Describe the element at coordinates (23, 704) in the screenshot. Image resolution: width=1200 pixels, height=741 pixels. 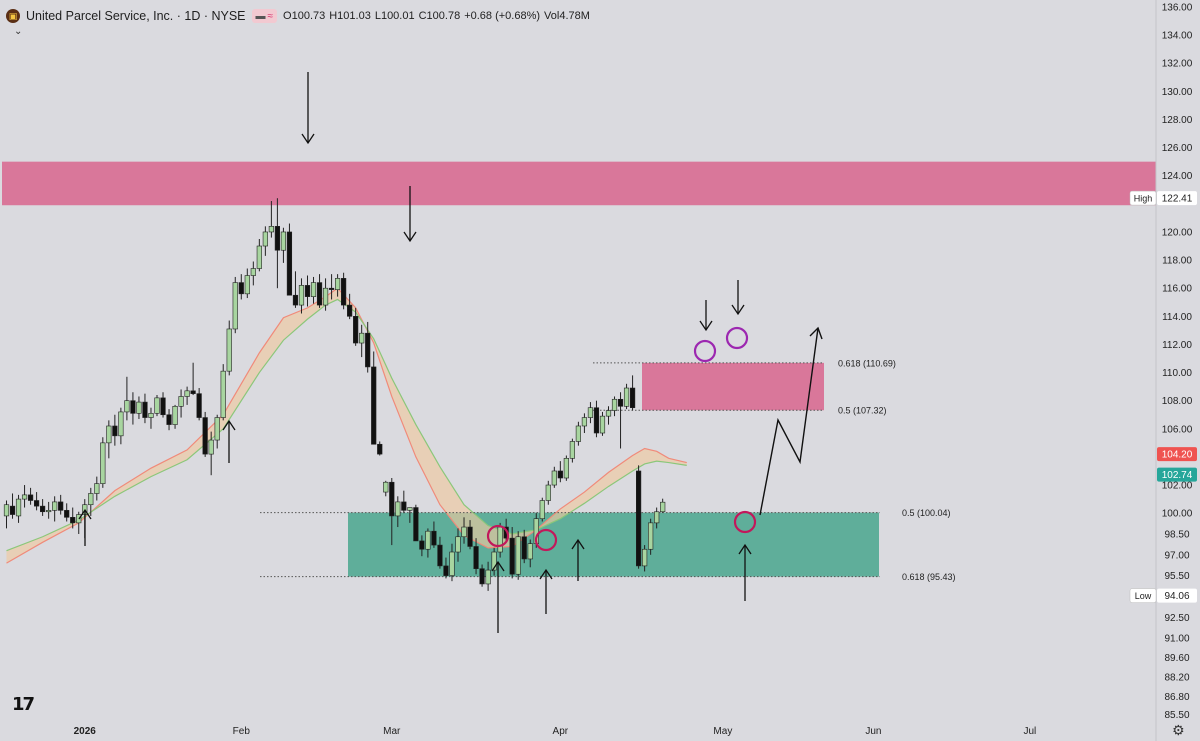
I see `tradingview-logo: 17` at that location.